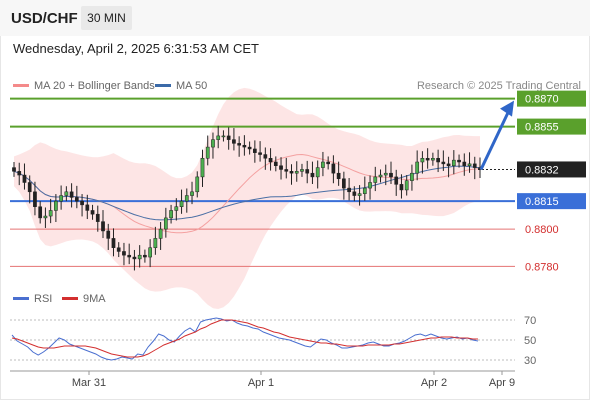 This screenshot has height=400, width=590. I want to click on ma20-label: MA 20 + Bollinger Bands, so click(94, 86).